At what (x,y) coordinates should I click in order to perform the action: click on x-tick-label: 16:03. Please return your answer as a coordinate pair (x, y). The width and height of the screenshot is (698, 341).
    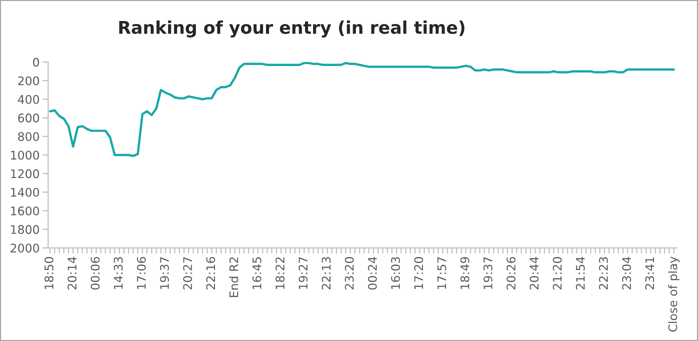
    Looking at the image, I should click on (395, 273).